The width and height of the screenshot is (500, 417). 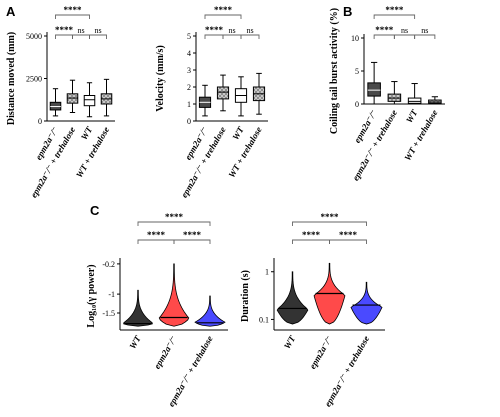 I want to click on y-tick-label: 2, so click(x=189, y=87).